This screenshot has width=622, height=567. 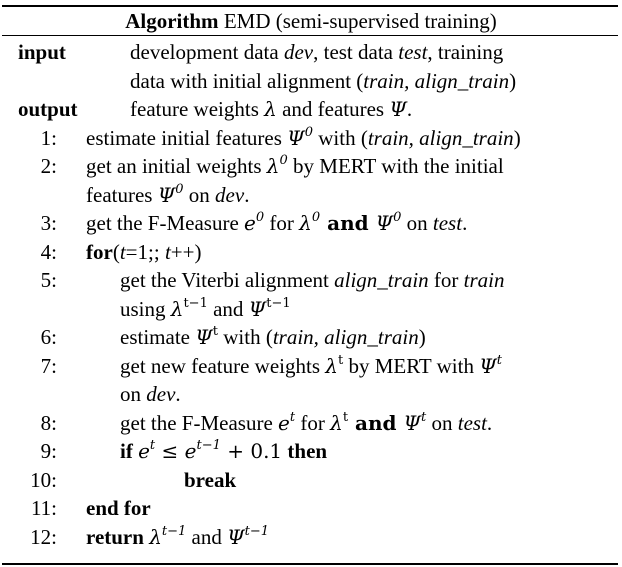 I want to click on step-number: 8:, so click(x=48, y=422).